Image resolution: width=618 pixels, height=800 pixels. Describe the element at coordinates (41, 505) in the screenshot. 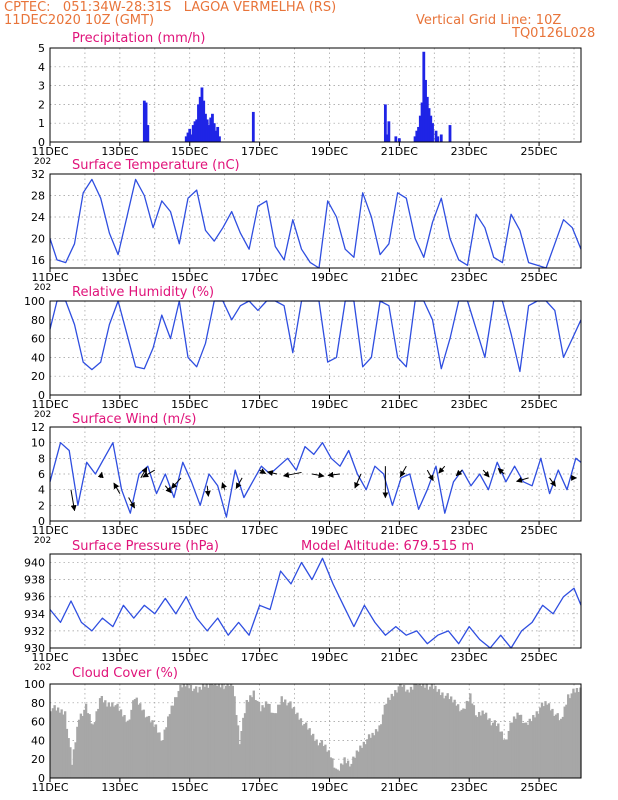

I see `wind-ytick-label: 2` at that location.